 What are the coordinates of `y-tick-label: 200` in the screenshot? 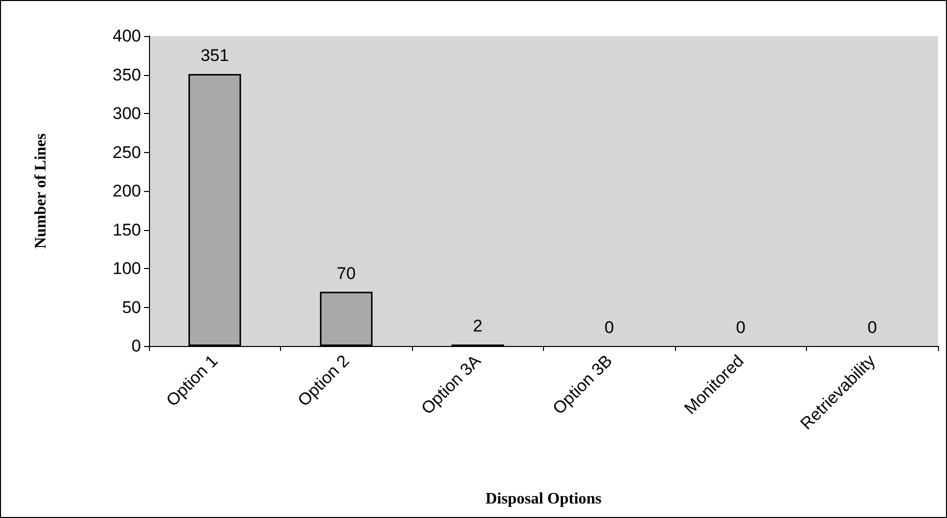 It's located at (126, 191).